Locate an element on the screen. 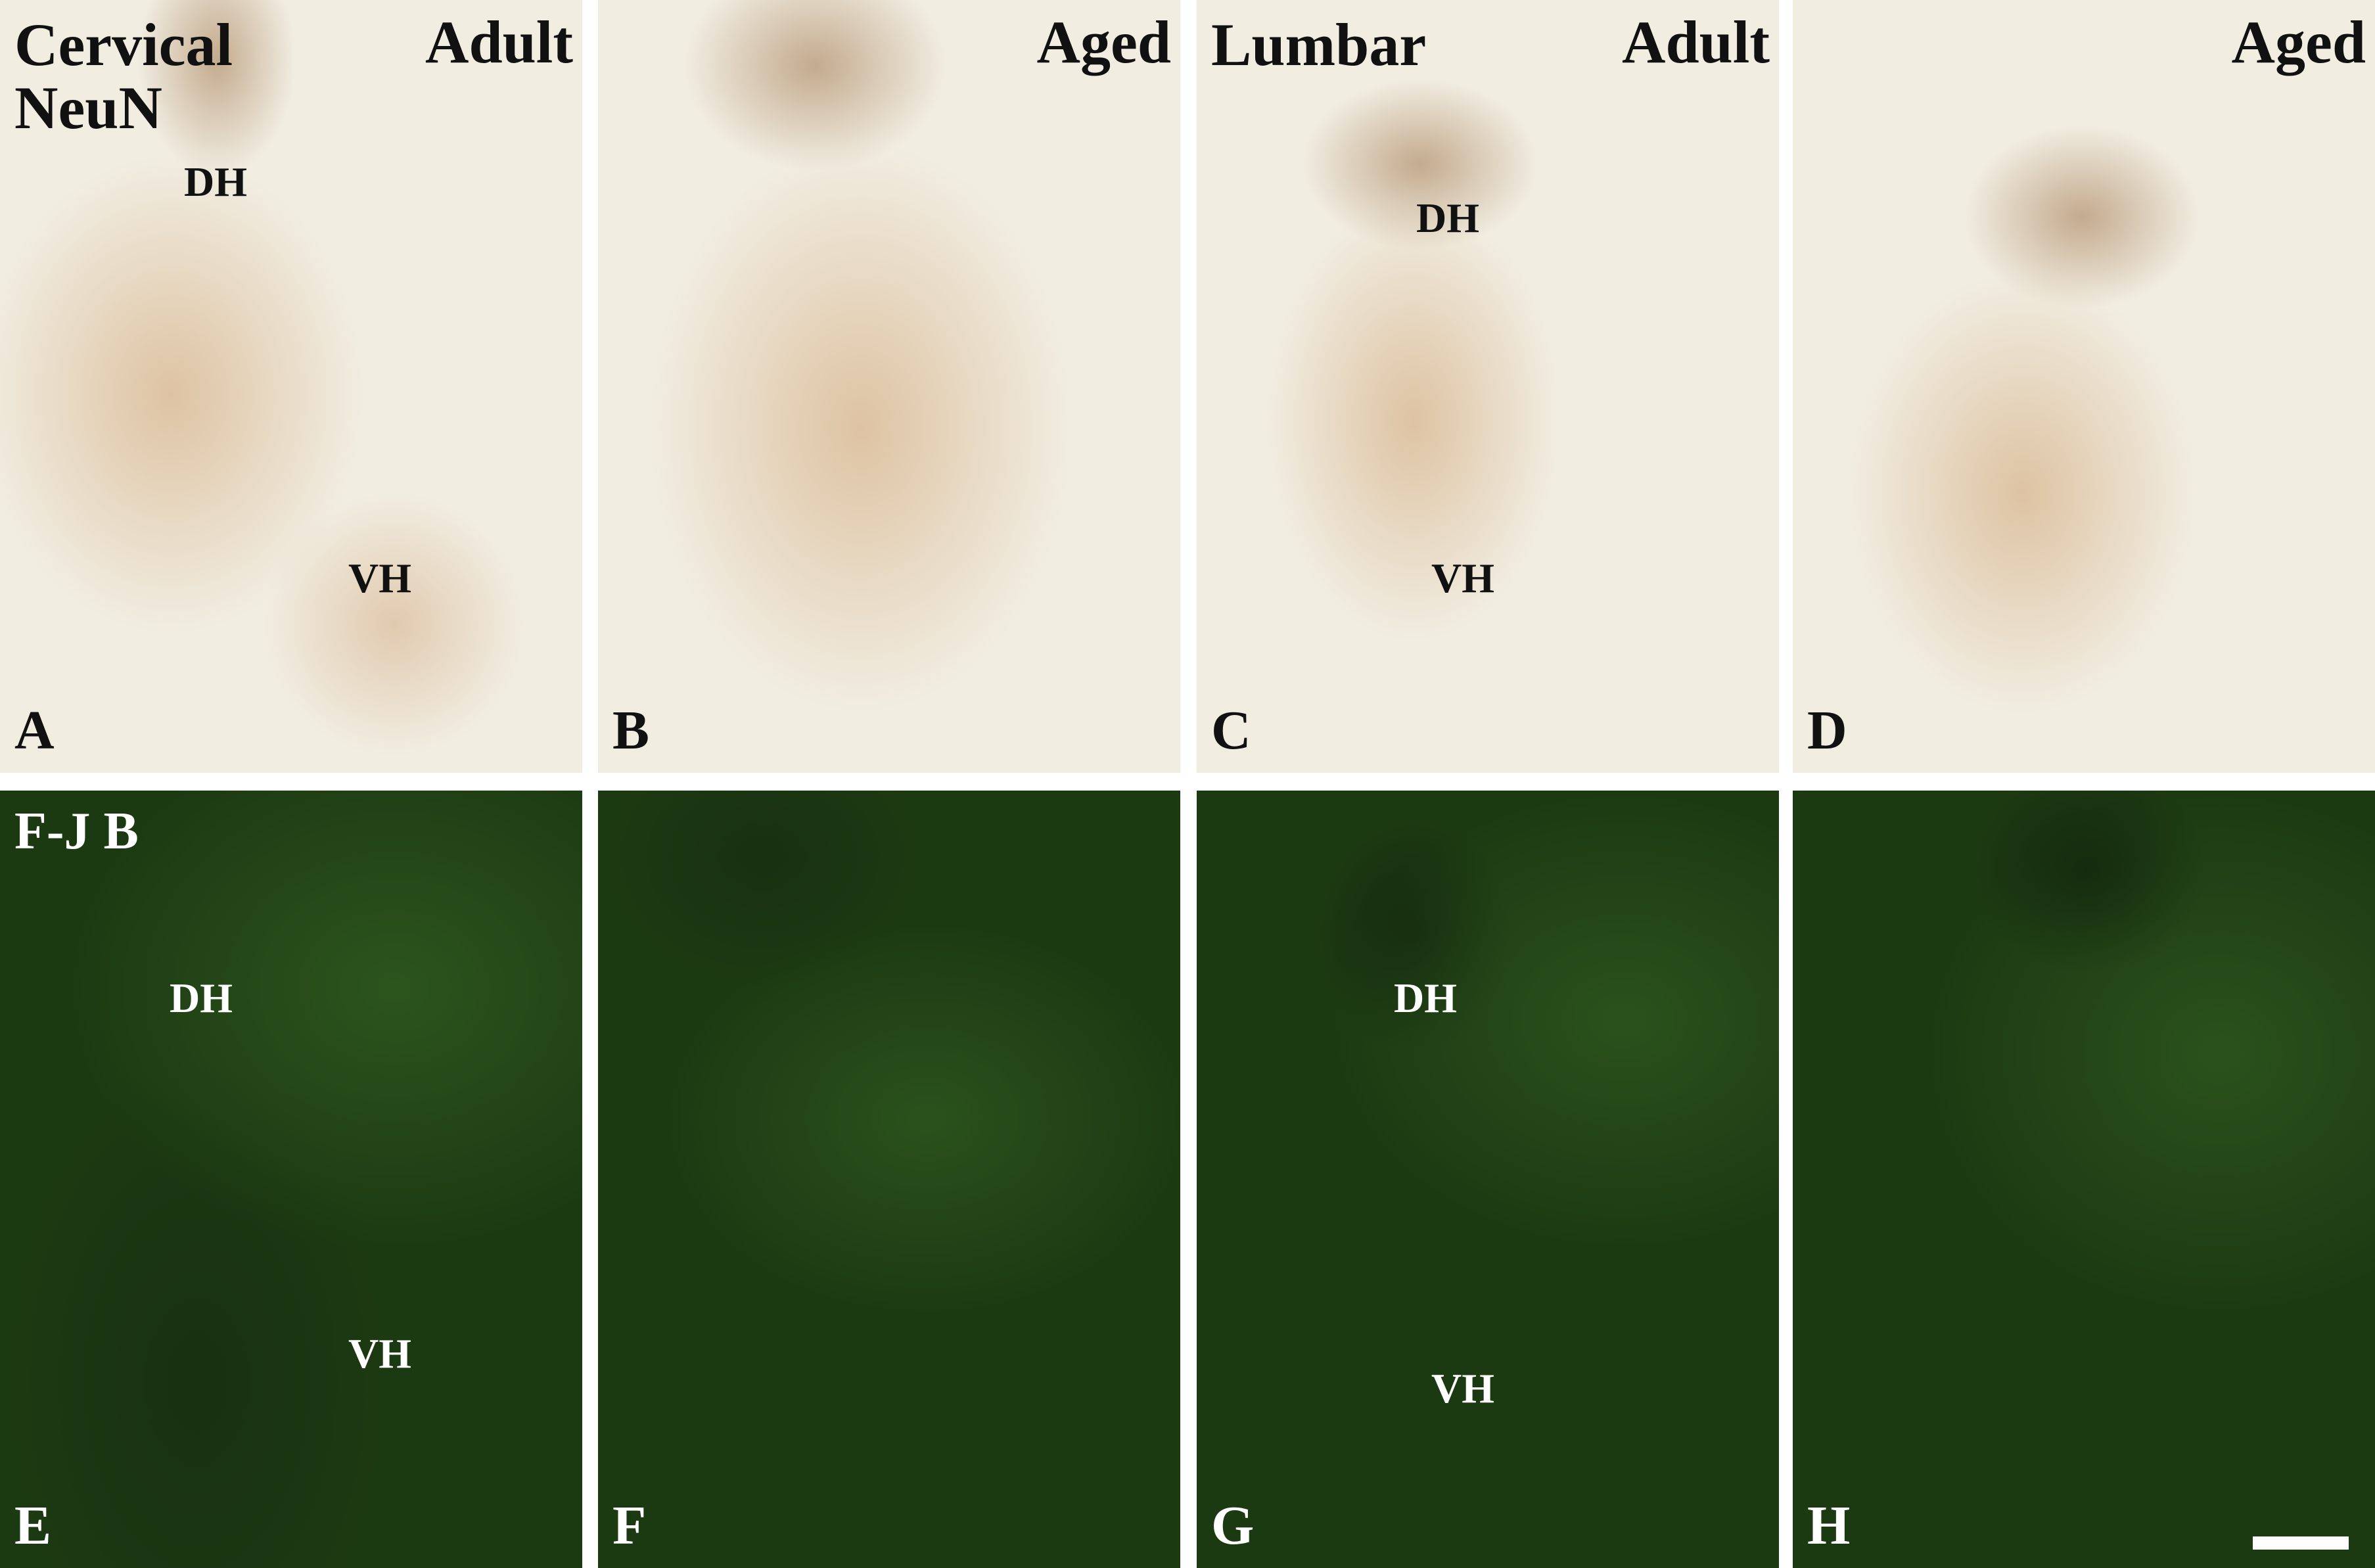  panel-letter: D is located at coordinates (1827, 730).